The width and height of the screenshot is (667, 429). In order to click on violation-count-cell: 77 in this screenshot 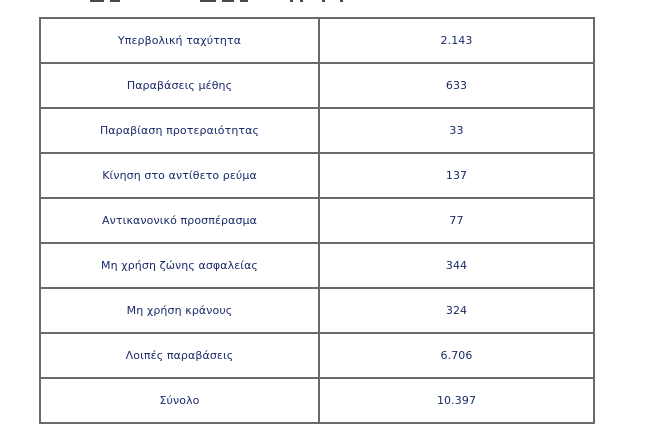, I will do `click(456, 220)`.